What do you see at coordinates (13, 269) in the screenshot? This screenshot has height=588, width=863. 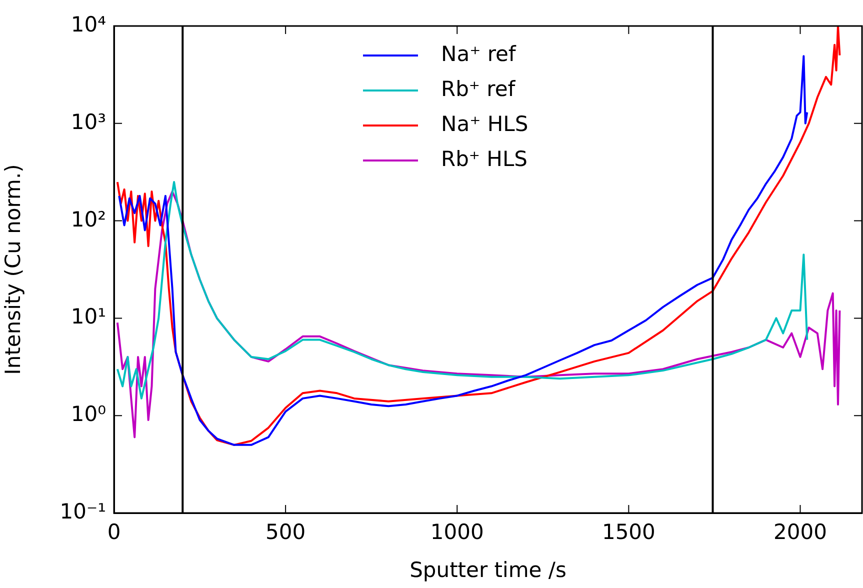 I see `y-axis-title: Intensity (Cu norm.)` at bounding box center [13, 269].